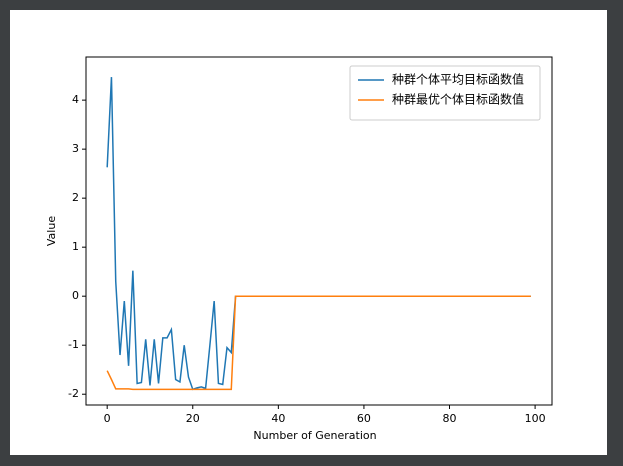 The height and width of the screenshot is (466, 623). I want to click on line-series, so click(318, 343).